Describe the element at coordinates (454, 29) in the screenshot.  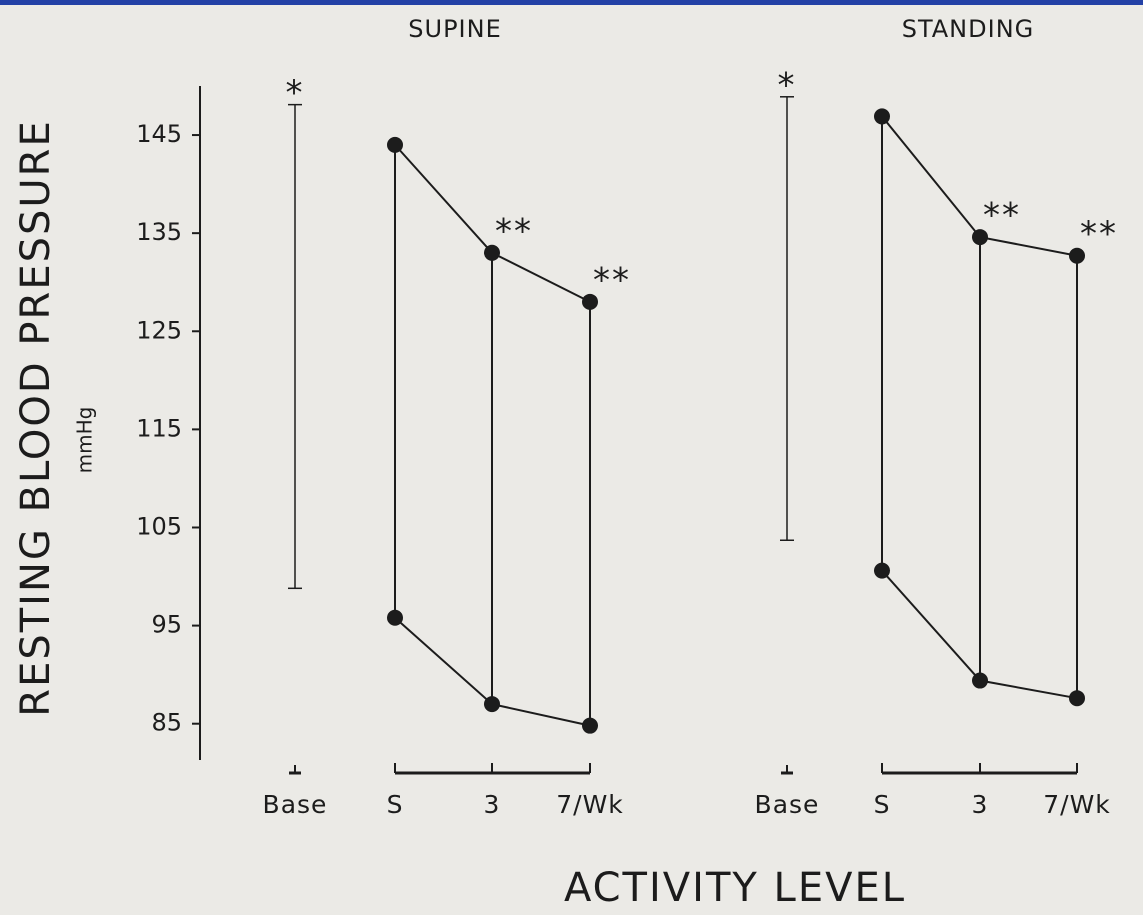
I see `panel-title: SUPINE` at that location.